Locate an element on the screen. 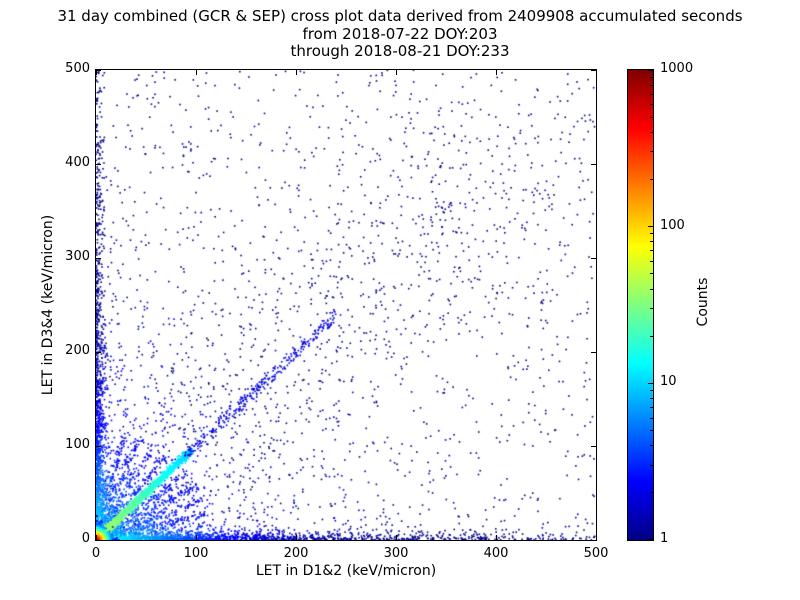 This screenshot has height=600, width=800. y-axis-label: LET in D3&4 (keV/micron) is located at coordinates (48, 305).